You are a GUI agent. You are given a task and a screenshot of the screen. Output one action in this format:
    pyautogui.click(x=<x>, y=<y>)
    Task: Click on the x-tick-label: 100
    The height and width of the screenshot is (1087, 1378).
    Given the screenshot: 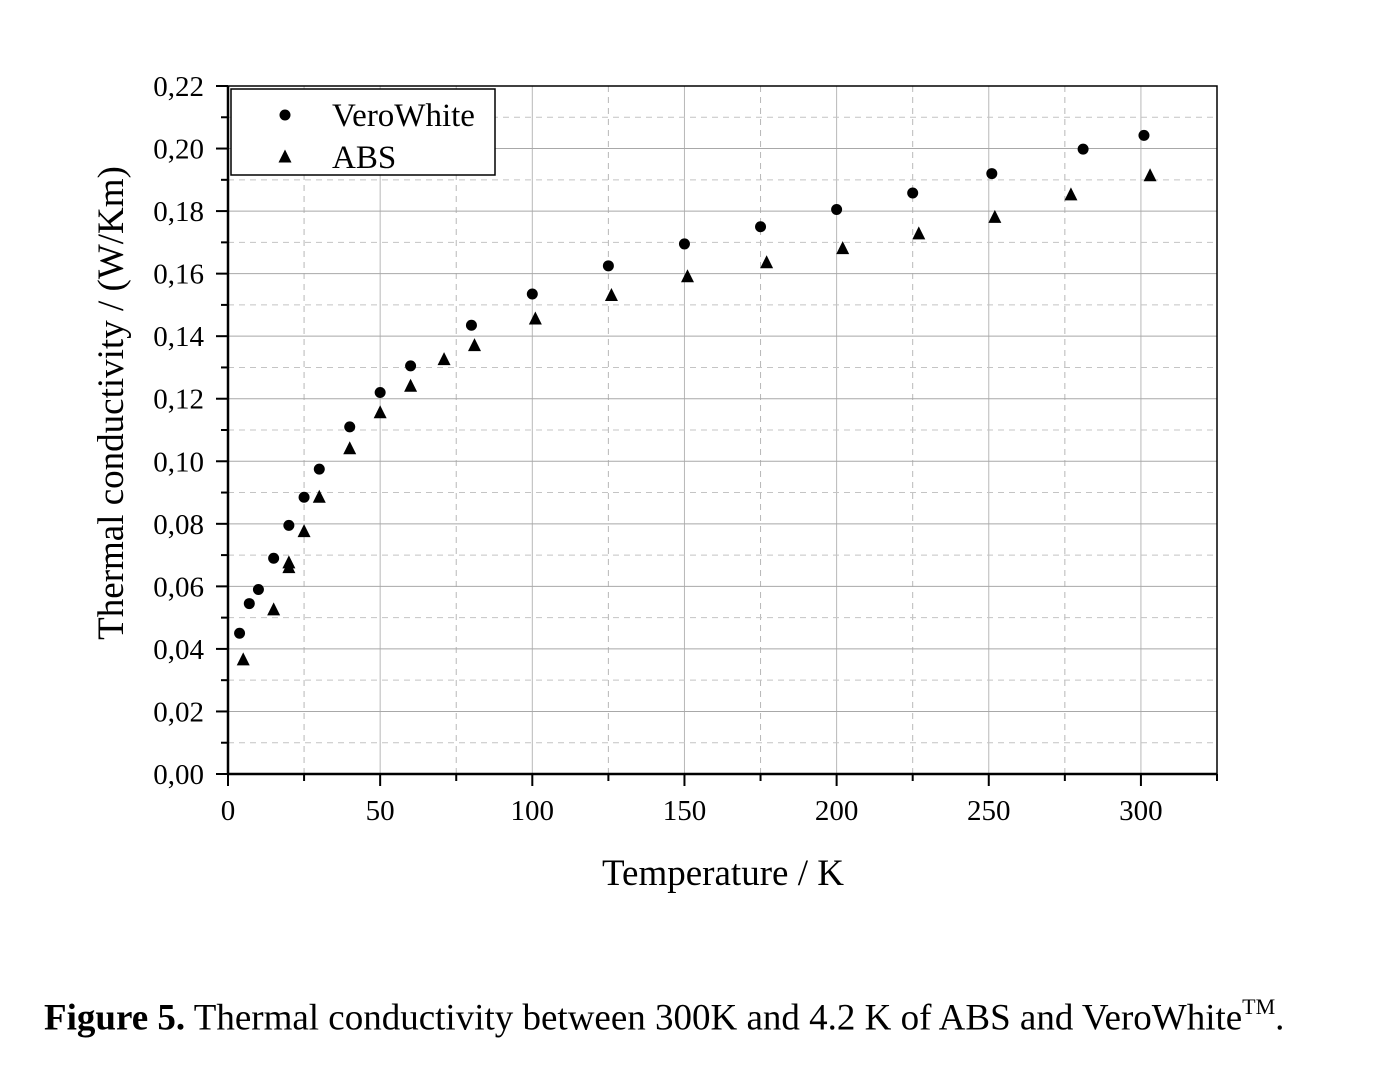 What is the action you would take?
    pyautogui.click(x=533, y=811)
    